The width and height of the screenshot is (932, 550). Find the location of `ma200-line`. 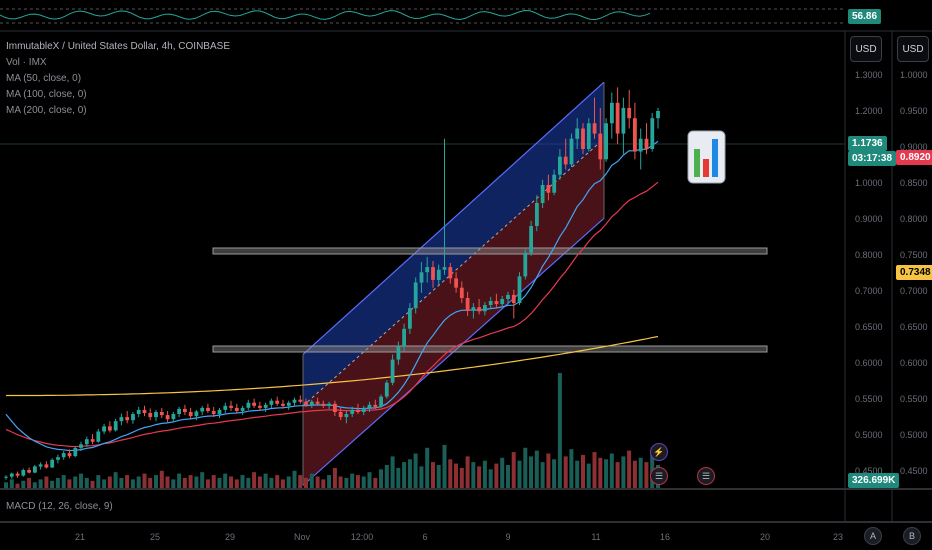

ma200-line is located at coordinates (332, 366).